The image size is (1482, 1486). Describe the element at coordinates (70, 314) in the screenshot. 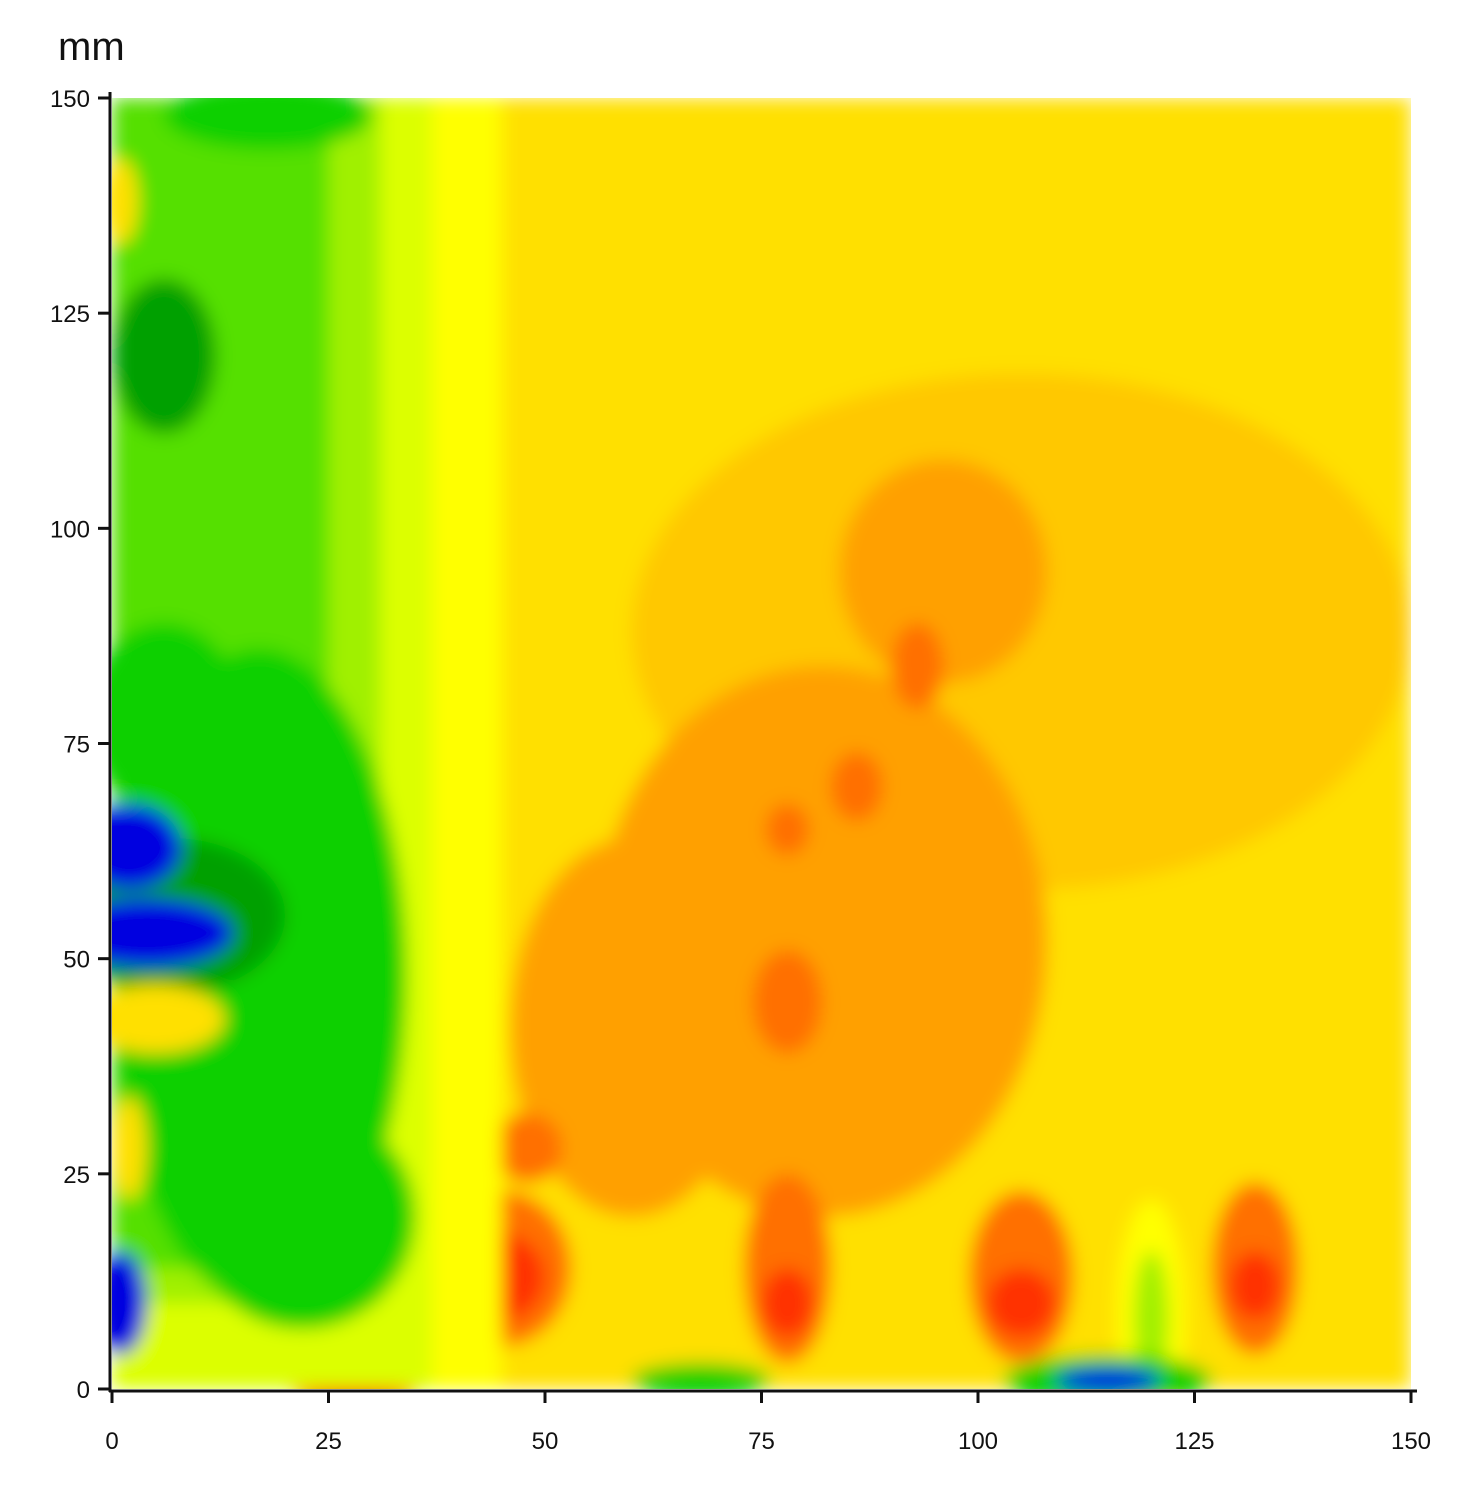

I see `y-tick-label: 125` at that location.